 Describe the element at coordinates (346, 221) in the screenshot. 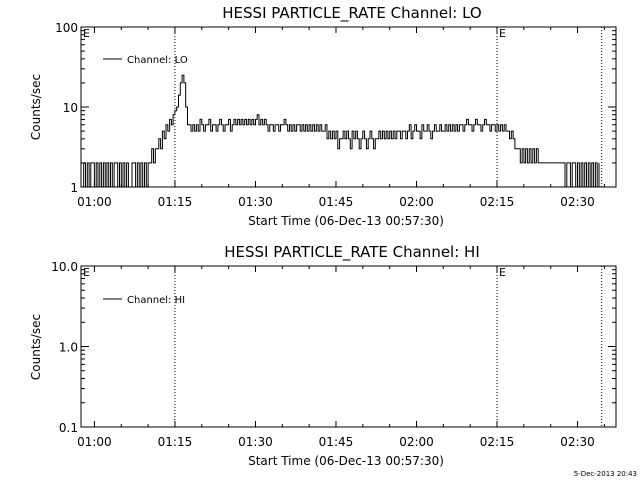

I see `chart-lo-xlabel: Start Time (06-Dec-13 00:57:30)` at that location.